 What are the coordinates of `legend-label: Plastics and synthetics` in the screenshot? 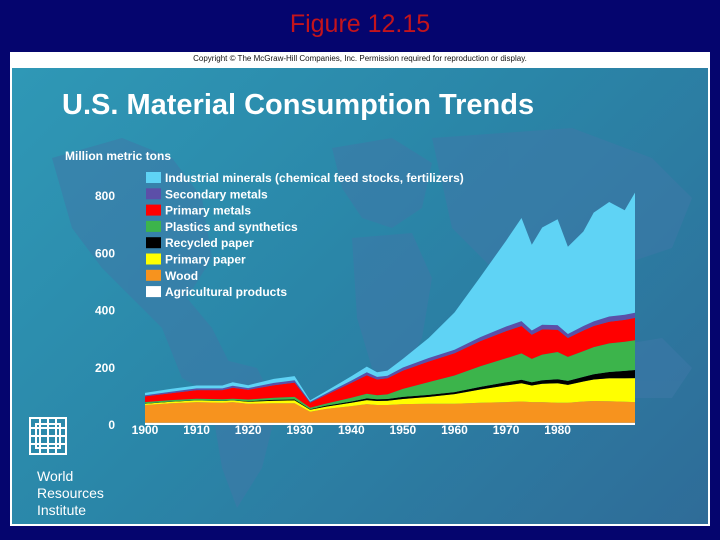 It's located at (231, 227).